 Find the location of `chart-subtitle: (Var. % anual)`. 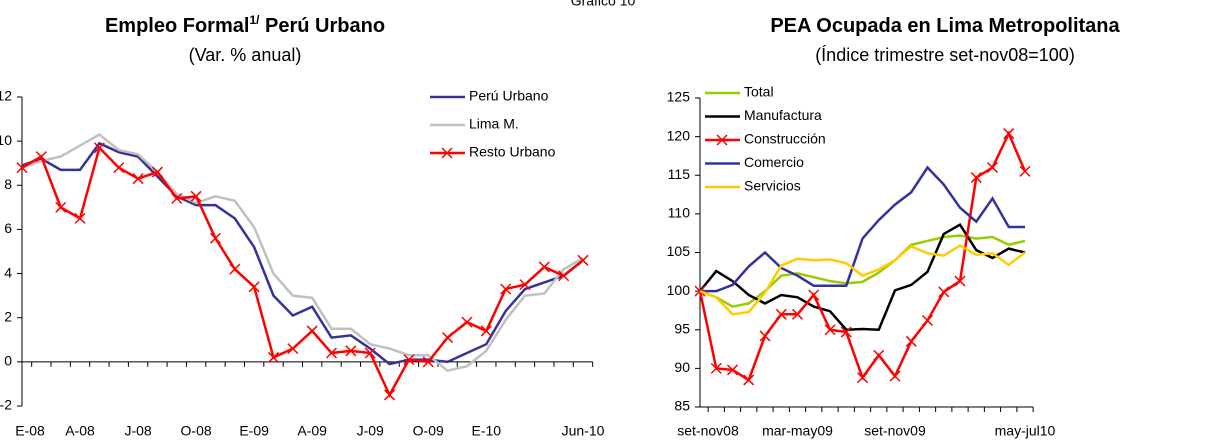

chart-subtitle: (Var. % anual) is located at coordinates (245, 55).